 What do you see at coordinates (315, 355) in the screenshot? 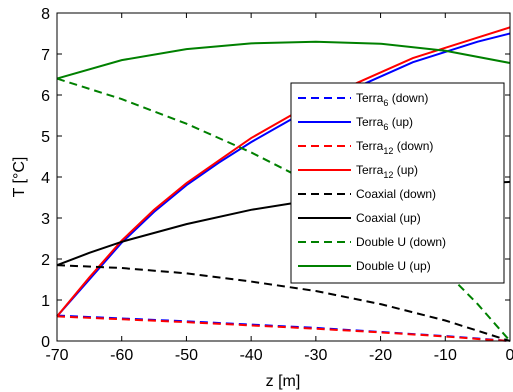
I see `x-tick-label: -30` at bounding box center [315, 355].